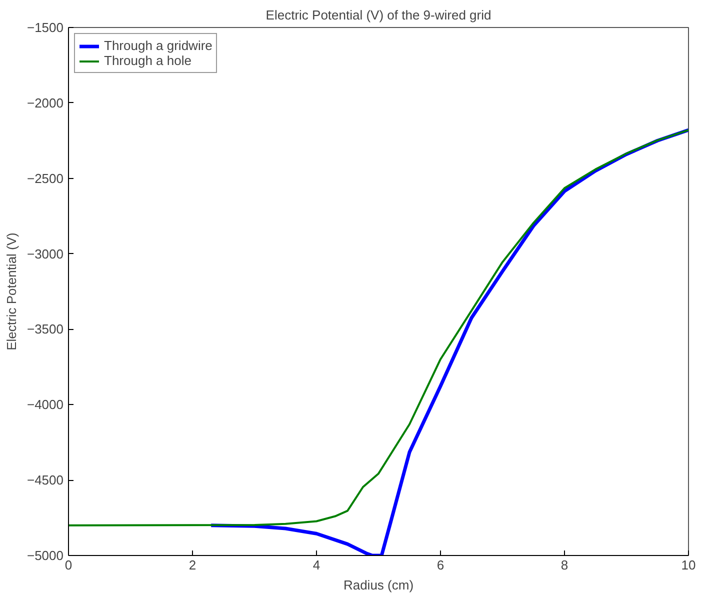  I want to click on x-tick-label: 10, so click(688, 565).